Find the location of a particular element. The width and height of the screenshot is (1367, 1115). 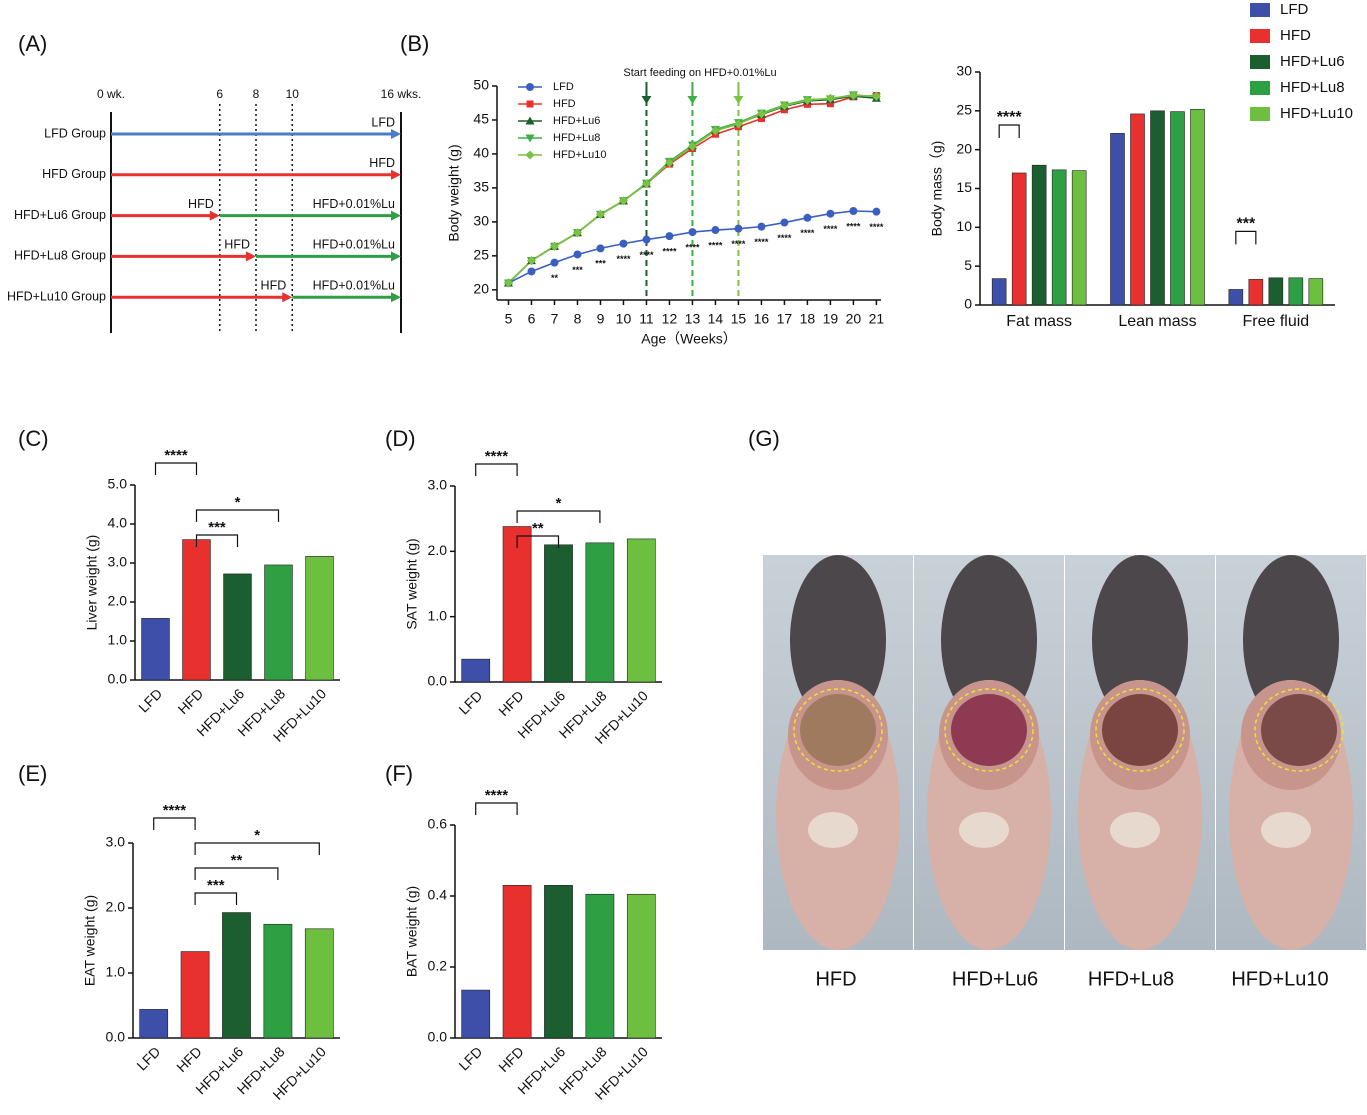

x-axis-label: Age（Weeks） is located at coordinates (688, 339).